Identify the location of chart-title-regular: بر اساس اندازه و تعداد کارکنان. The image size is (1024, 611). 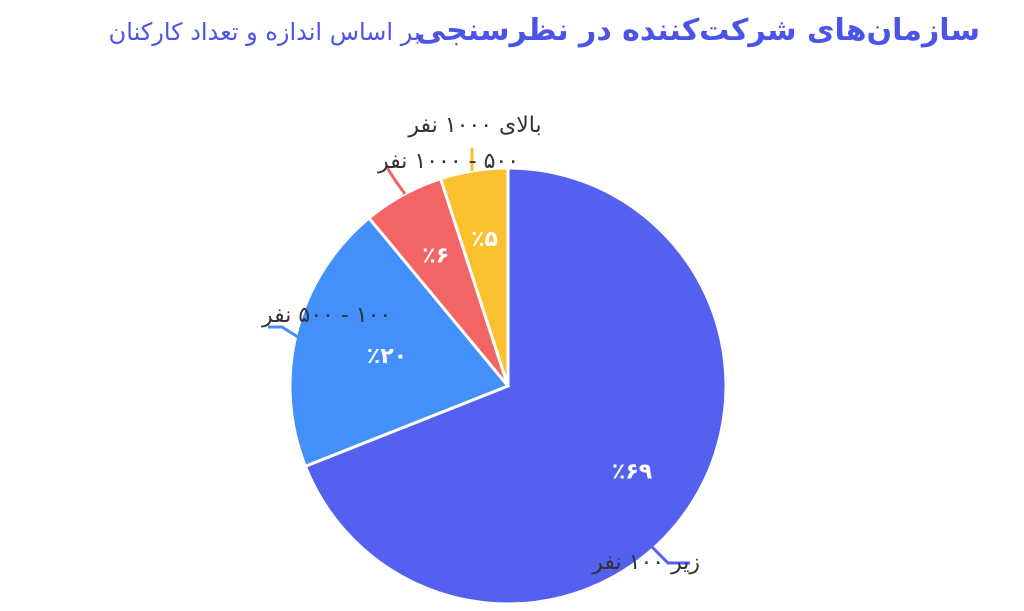
(265, 32).